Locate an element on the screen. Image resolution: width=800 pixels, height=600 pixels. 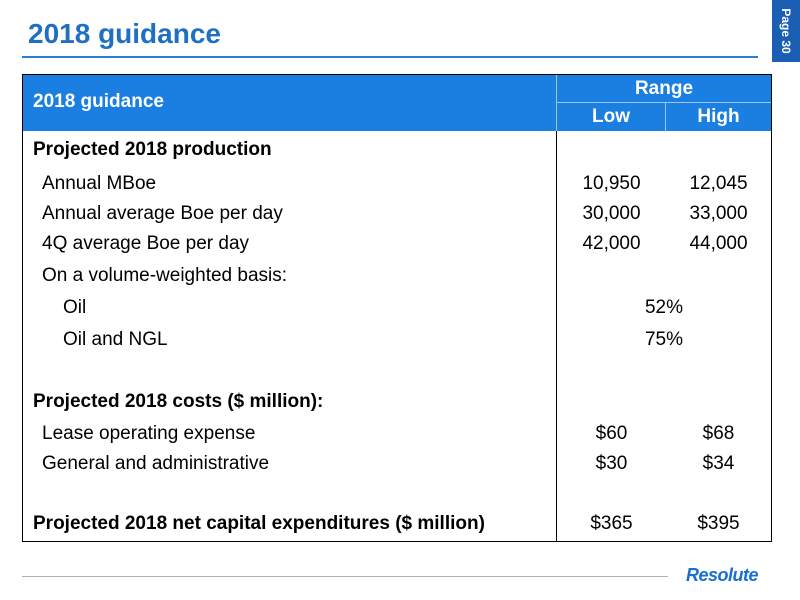
row-label: Annual average Boe per day is located at coordinates (162, 213).